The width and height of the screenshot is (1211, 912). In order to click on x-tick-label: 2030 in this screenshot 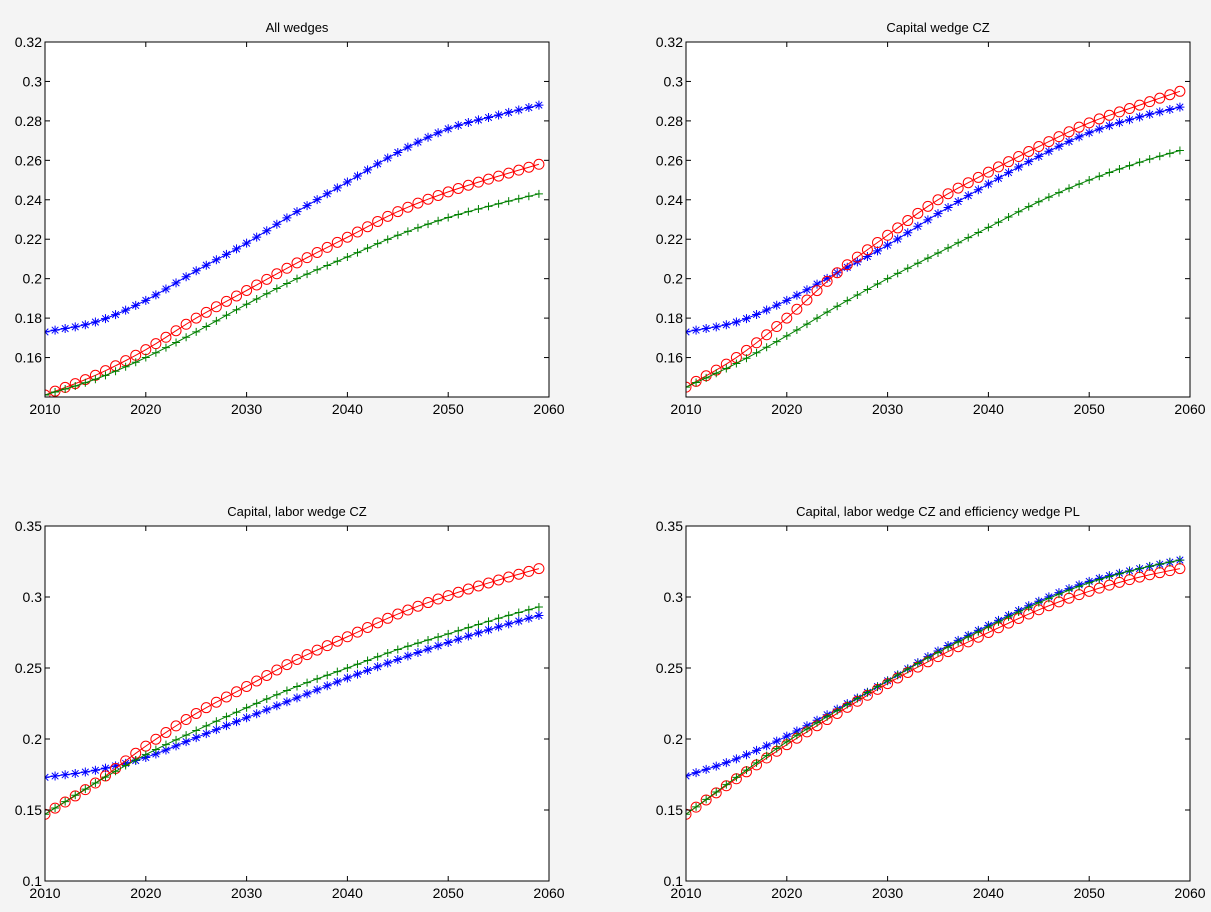, I will do `click(246, 893)`.